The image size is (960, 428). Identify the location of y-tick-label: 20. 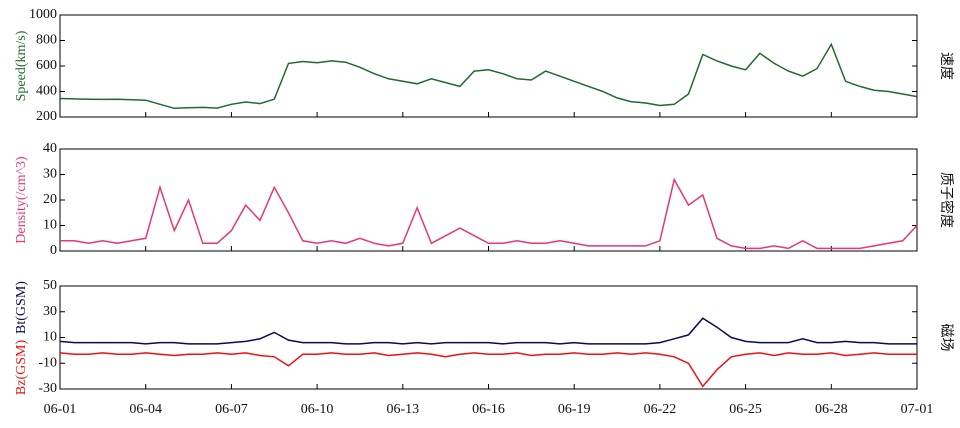
(50, 199).